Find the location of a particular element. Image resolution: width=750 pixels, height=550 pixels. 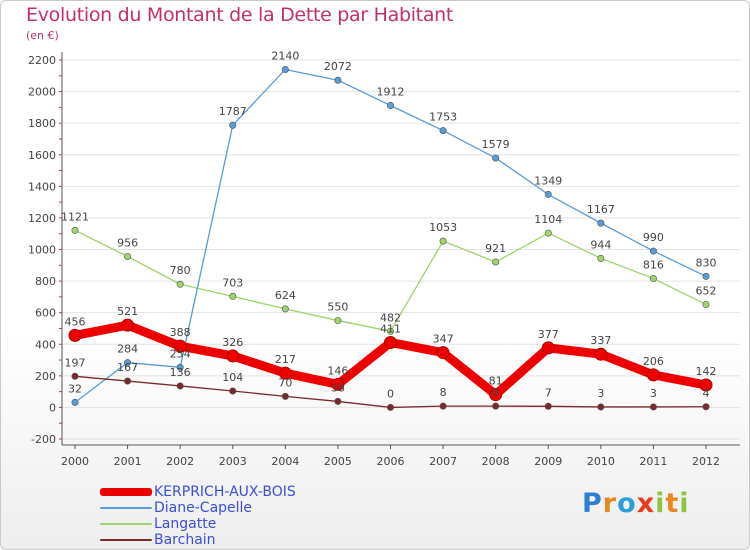

x-tick-label: 2009 is located at coordinates (548, 461).